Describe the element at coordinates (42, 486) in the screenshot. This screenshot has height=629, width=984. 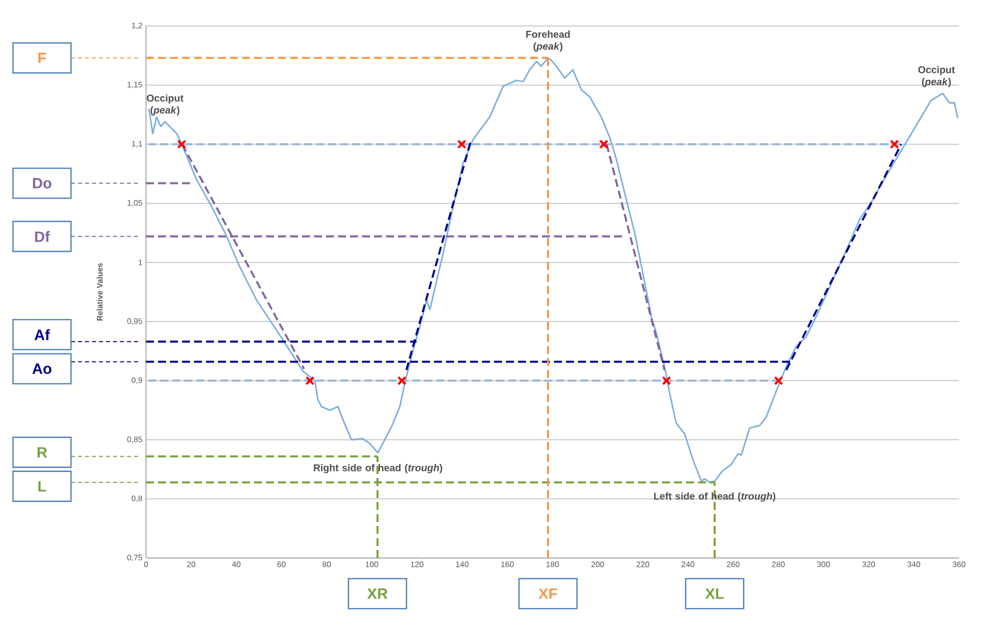
I see `legend-label: L` at that location.